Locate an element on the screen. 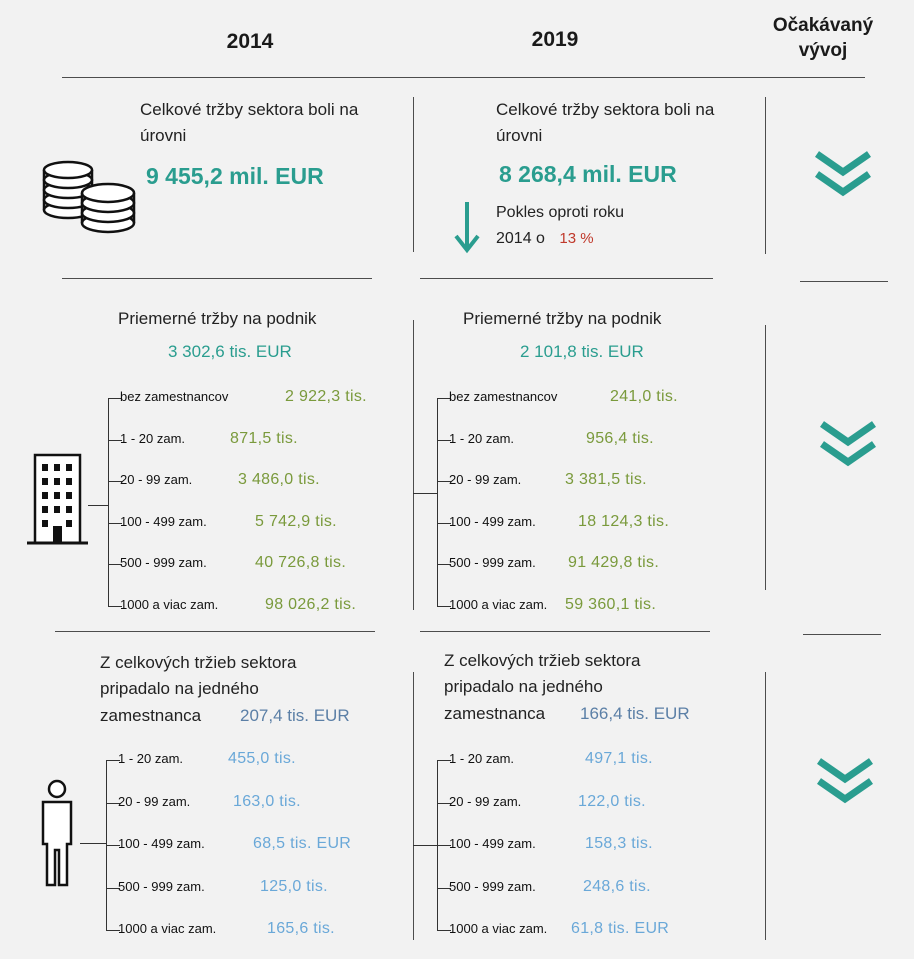 This screenshot has height=959, width=914. decline-percent: 13 % is located at coordinates (576, 238).